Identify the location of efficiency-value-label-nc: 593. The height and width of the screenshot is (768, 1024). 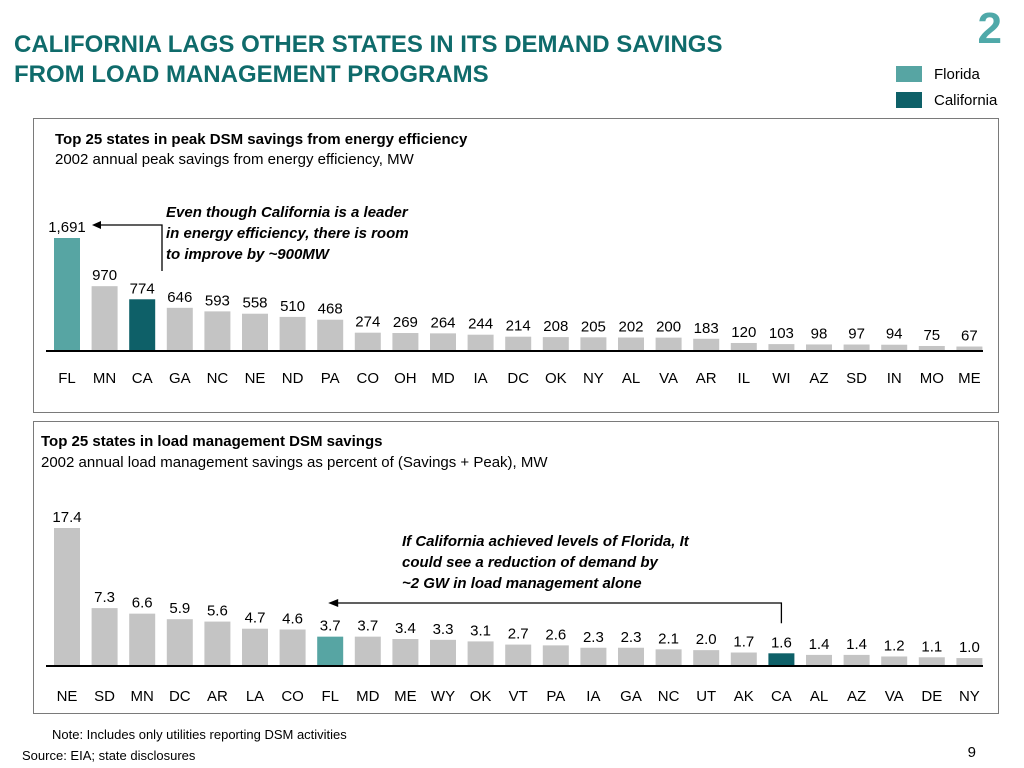
(217, 300).